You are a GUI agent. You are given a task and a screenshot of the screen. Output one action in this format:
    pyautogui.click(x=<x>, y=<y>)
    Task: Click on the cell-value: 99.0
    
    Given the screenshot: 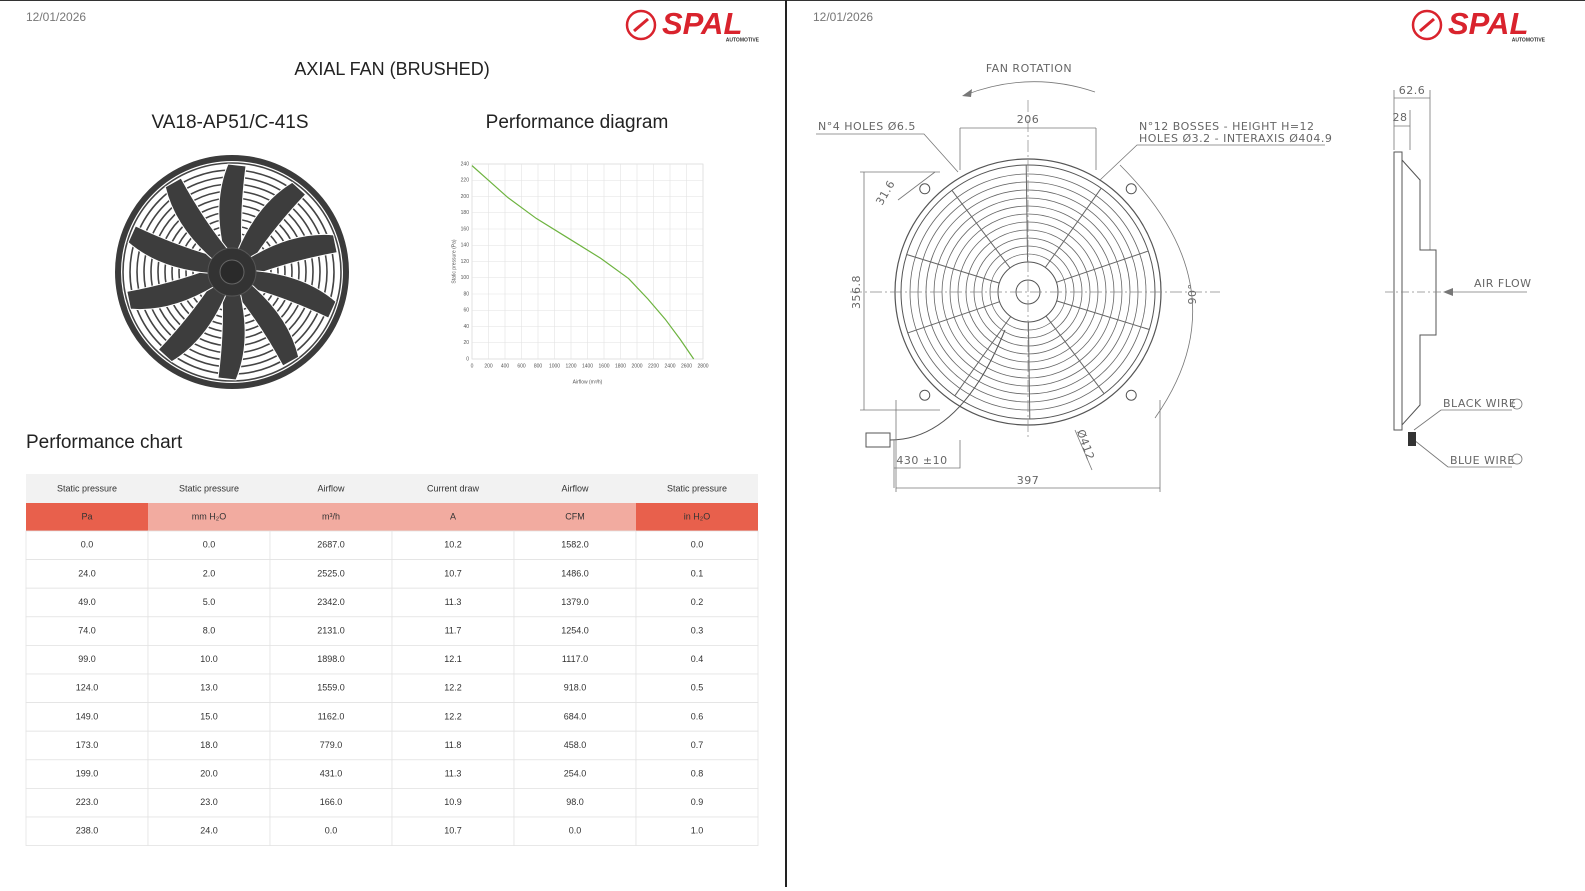 What is the action you would take?
    pyautogui.click(x=87, y=659)
    